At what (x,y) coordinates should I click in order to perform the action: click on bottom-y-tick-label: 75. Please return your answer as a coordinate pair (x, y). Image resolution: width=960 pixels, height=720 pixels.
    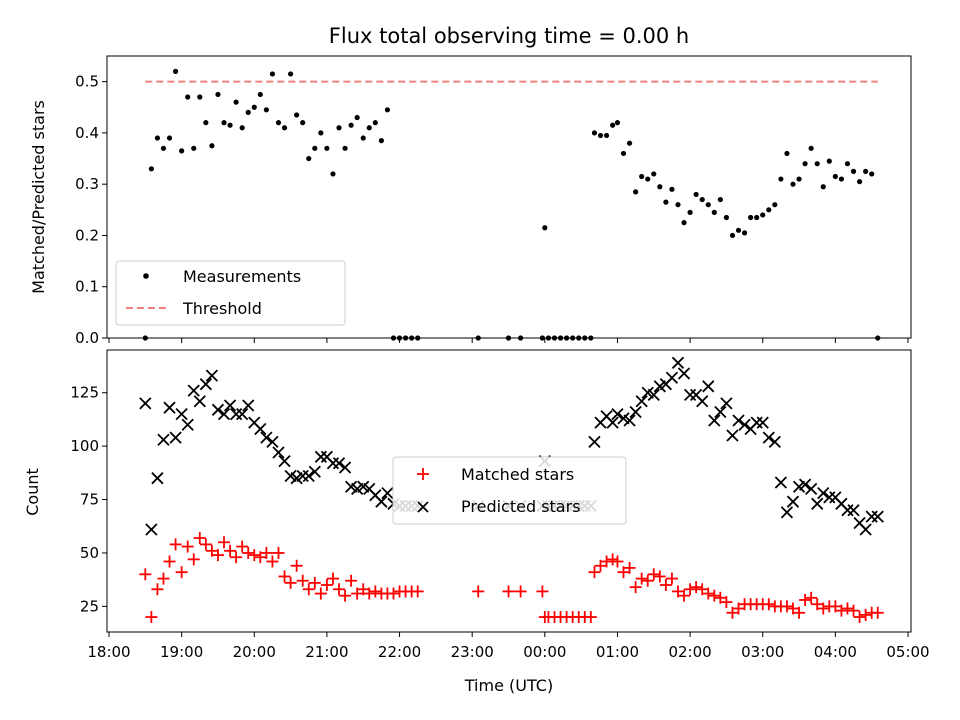
    Looking at the image, I should click on (89, 500).